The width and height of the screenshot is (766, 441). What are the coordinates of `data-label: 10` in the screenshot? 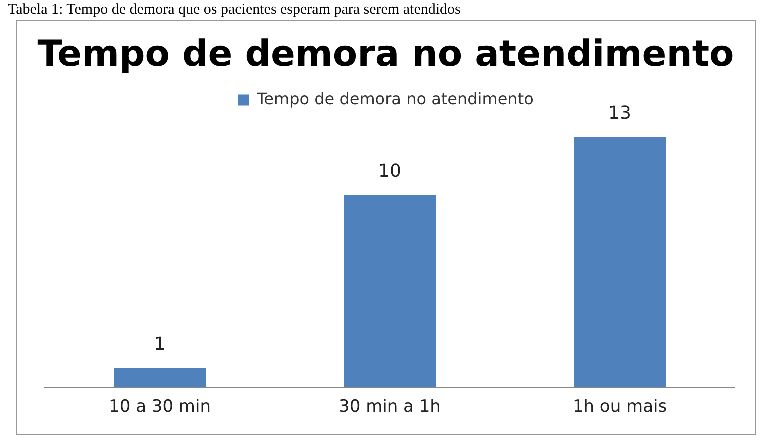 It's located at (390, 171).